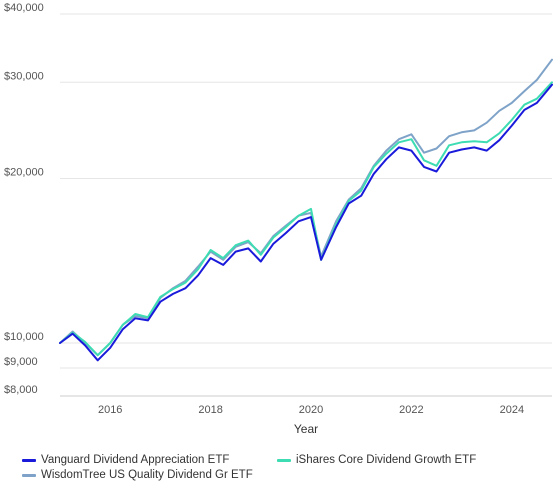 This screenshot has width=559, height=485. Describe the element at coordinates (21, 362) in the screenshot. I see `y-tick-label: $9,000` at that location.